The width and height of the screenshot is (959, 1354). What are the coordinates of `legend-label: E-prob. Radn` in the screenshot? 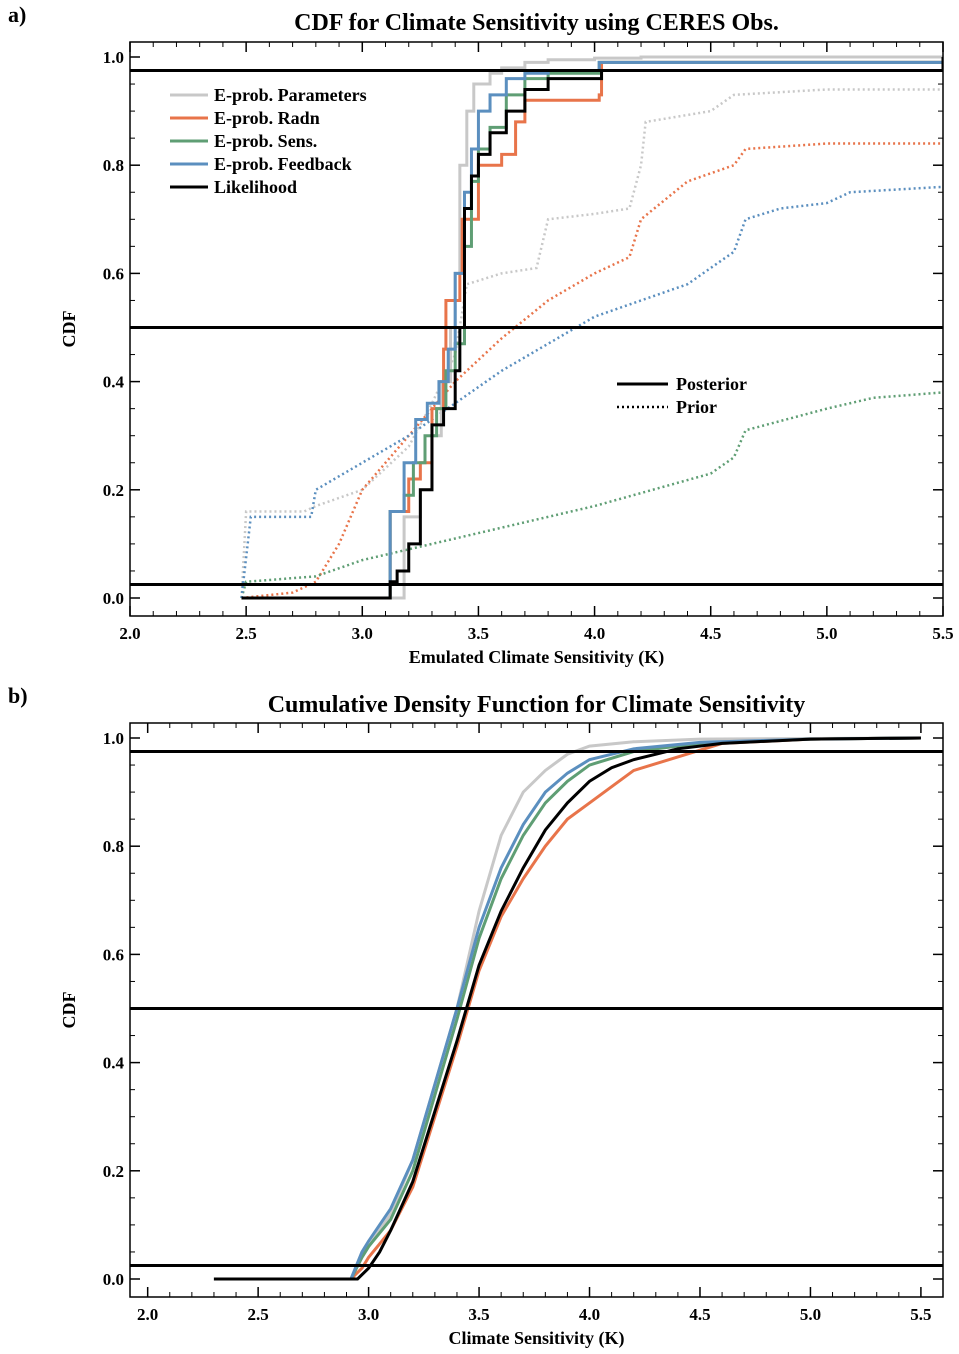 It's located at (267, 118).